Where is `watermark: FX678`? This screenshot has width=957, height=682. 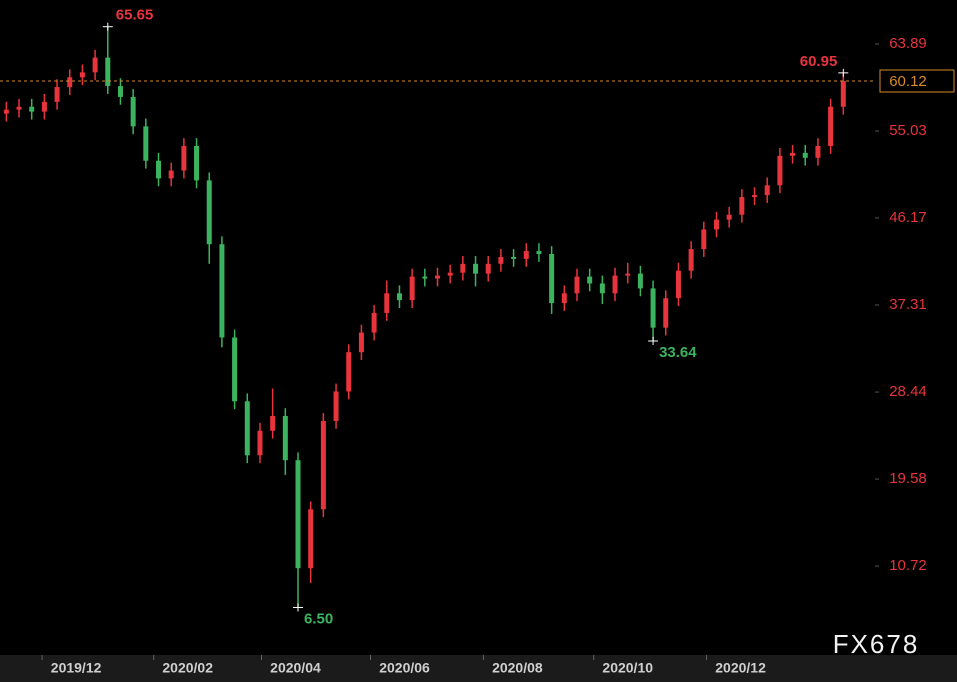
watermark: FX678 is located at coordinates (876, 644).